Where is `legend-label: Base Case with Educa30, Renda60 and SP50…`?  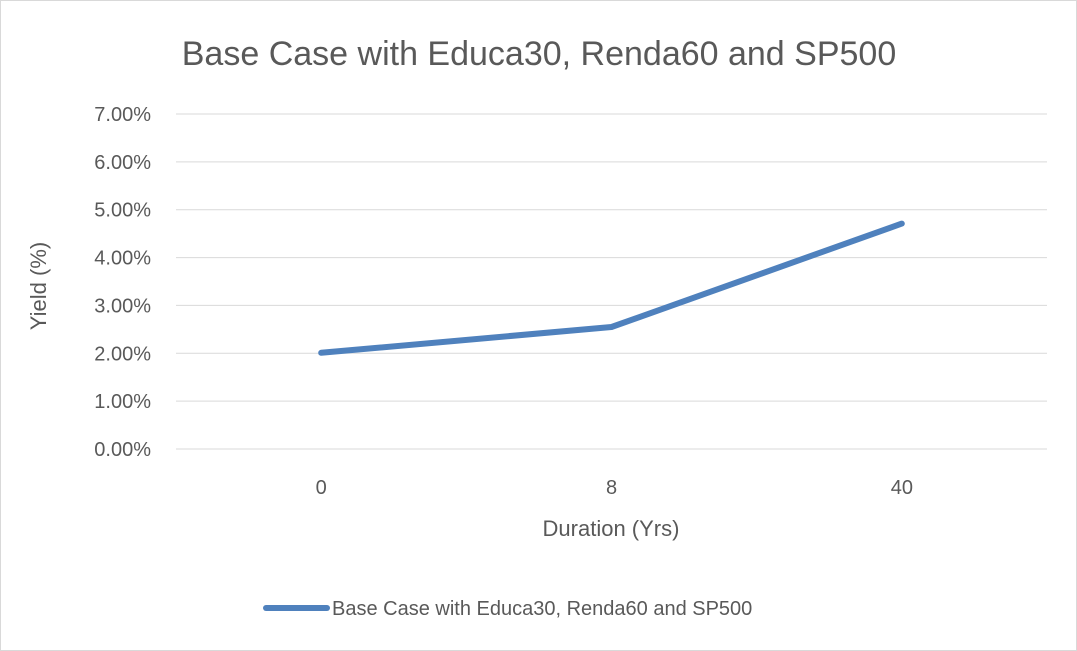 legend-label: Base Case with Educa30, Renda60 and SP50… is located at coordinates (542, 609).